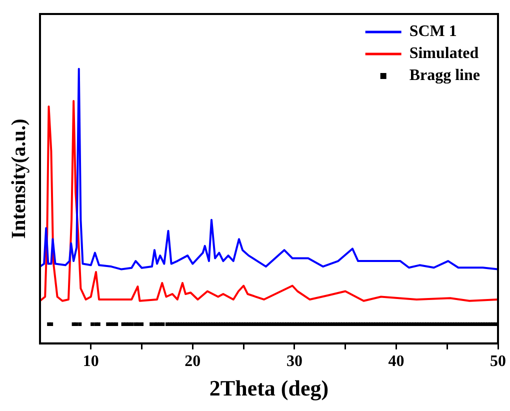 The image size is (510, 411). I want to click on x-tick-label: 50, so click(498, 361).